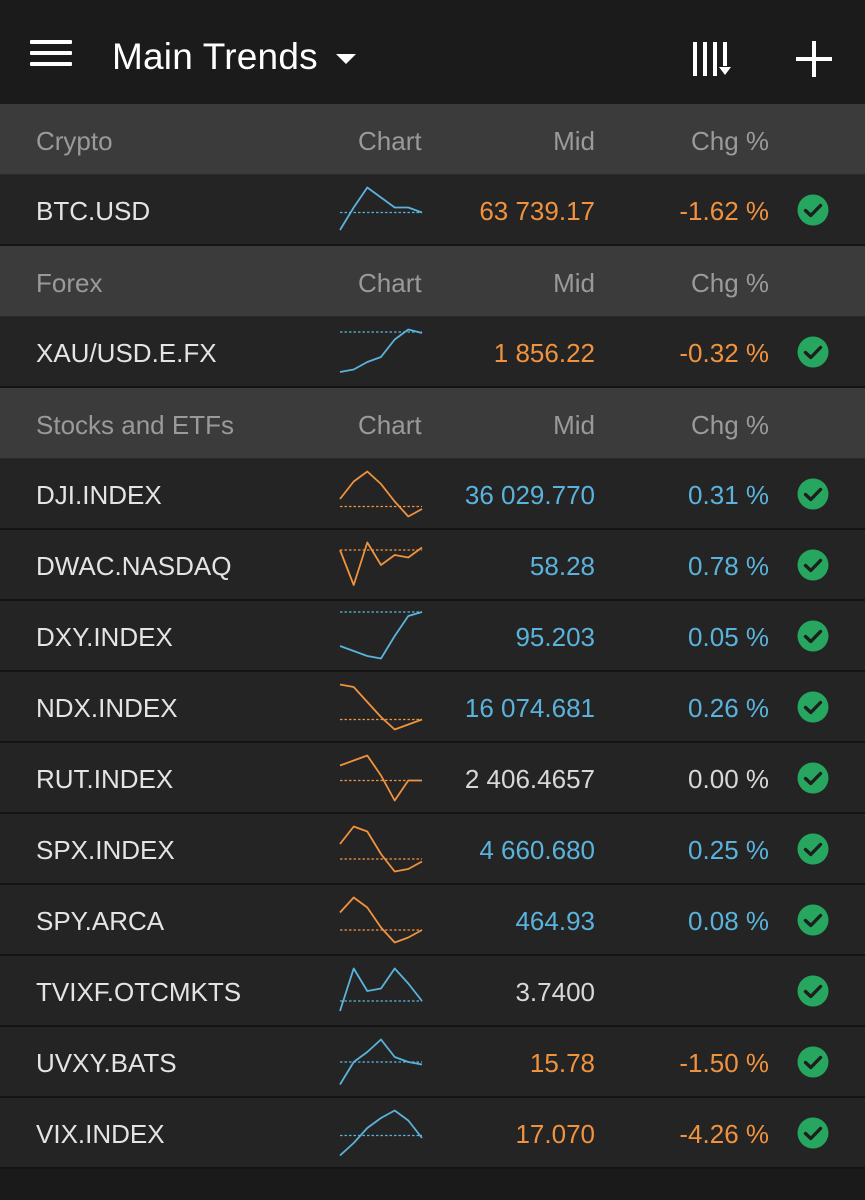 This screenshot has width=865, height=1200. I want to click on quote-row: SPX.INDEX 4 660.680 0.25 %, so click(432, 849).